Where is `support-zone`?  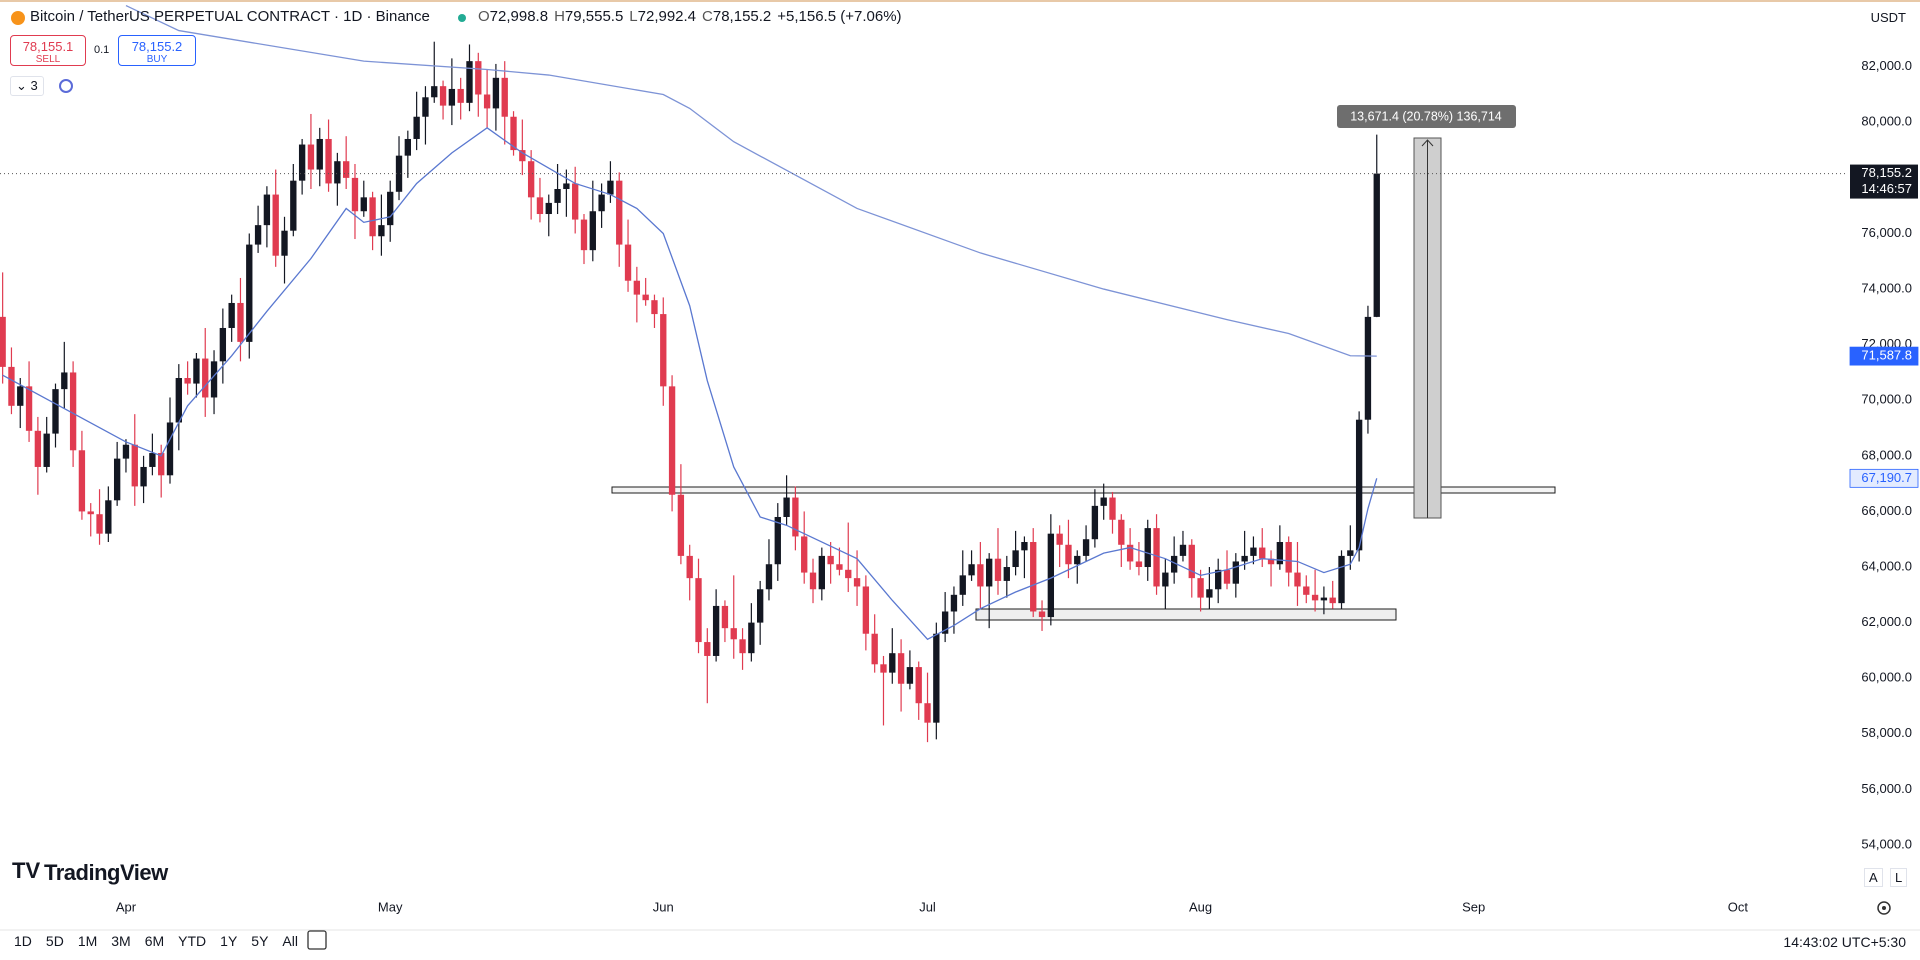
support-zone is located at coordinates (1186, 614).